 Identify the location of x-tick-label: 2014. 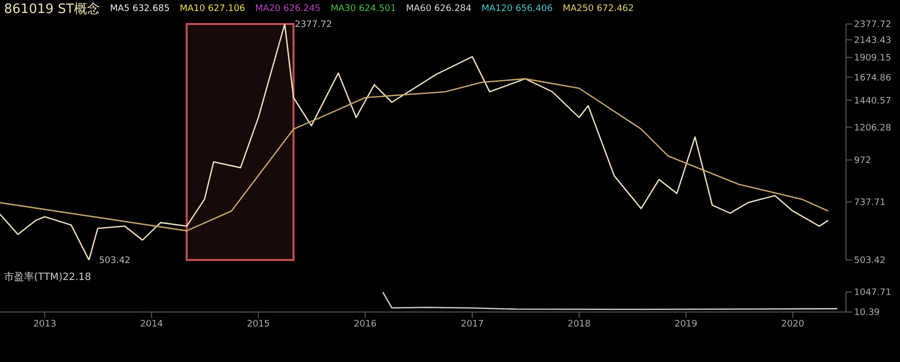
(152, 324).